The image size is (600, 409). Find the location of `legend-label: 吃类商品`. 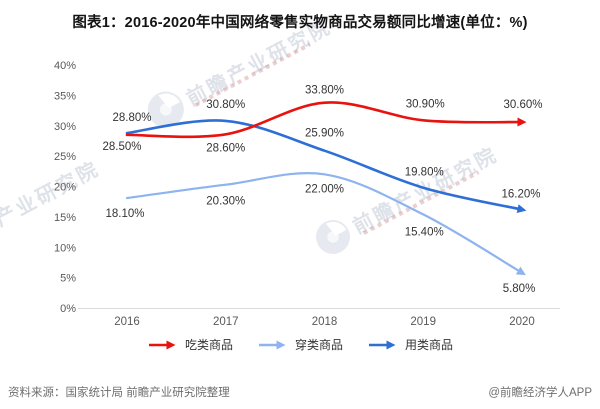

legend-label: 吃类商品 is located at coordinates (208, 345).